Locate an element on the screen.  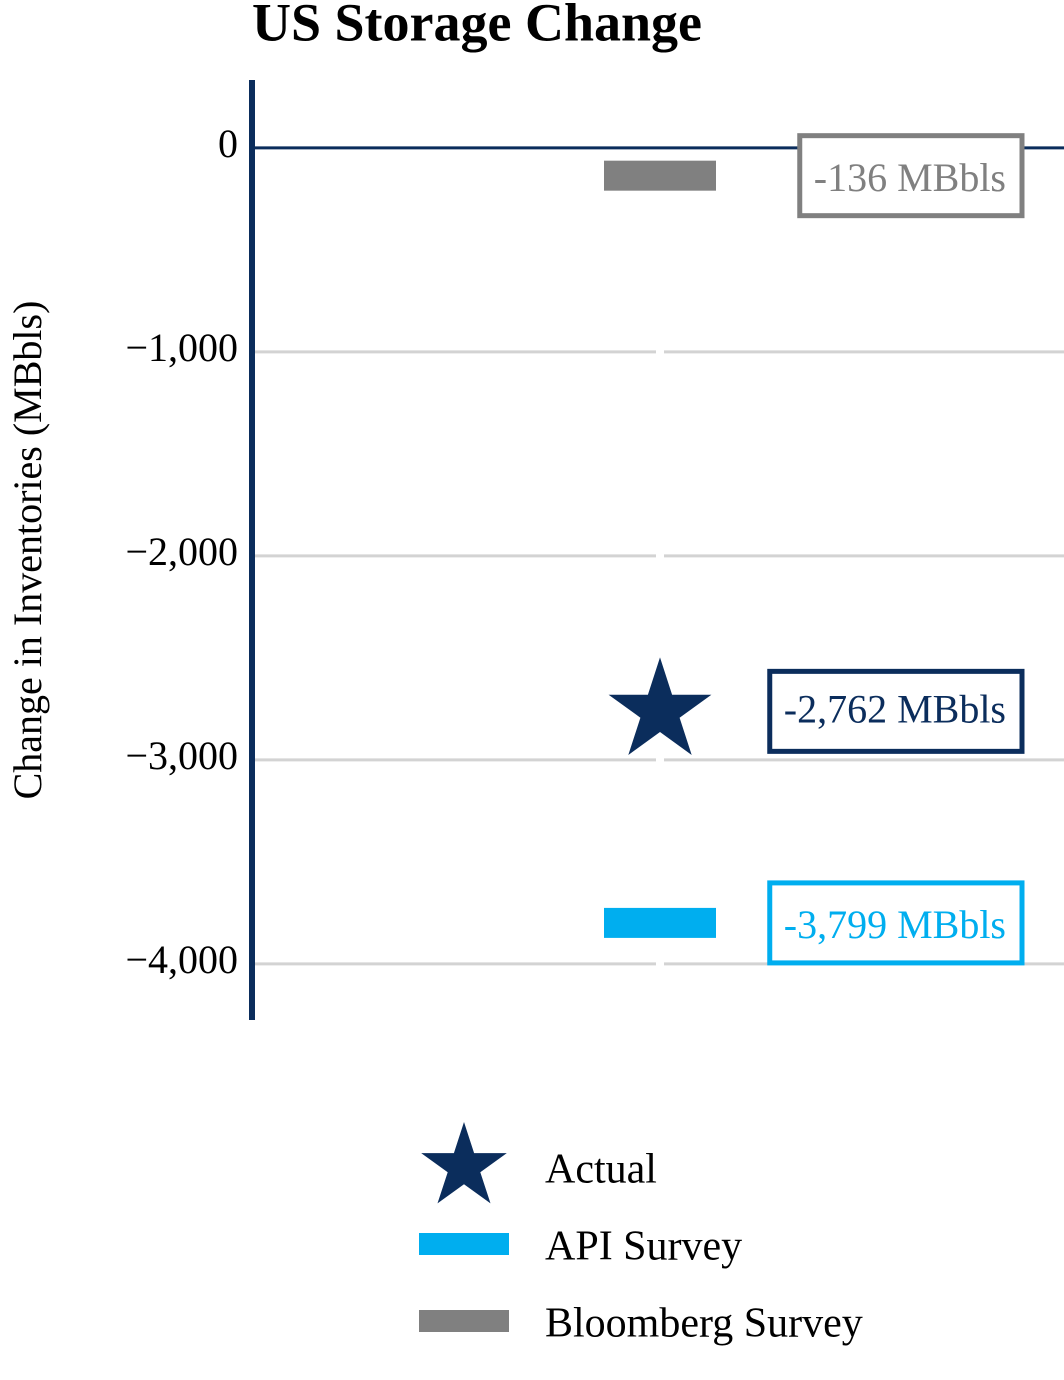
value-label: -3,799 MBbls is located at coordinates (895, 924).